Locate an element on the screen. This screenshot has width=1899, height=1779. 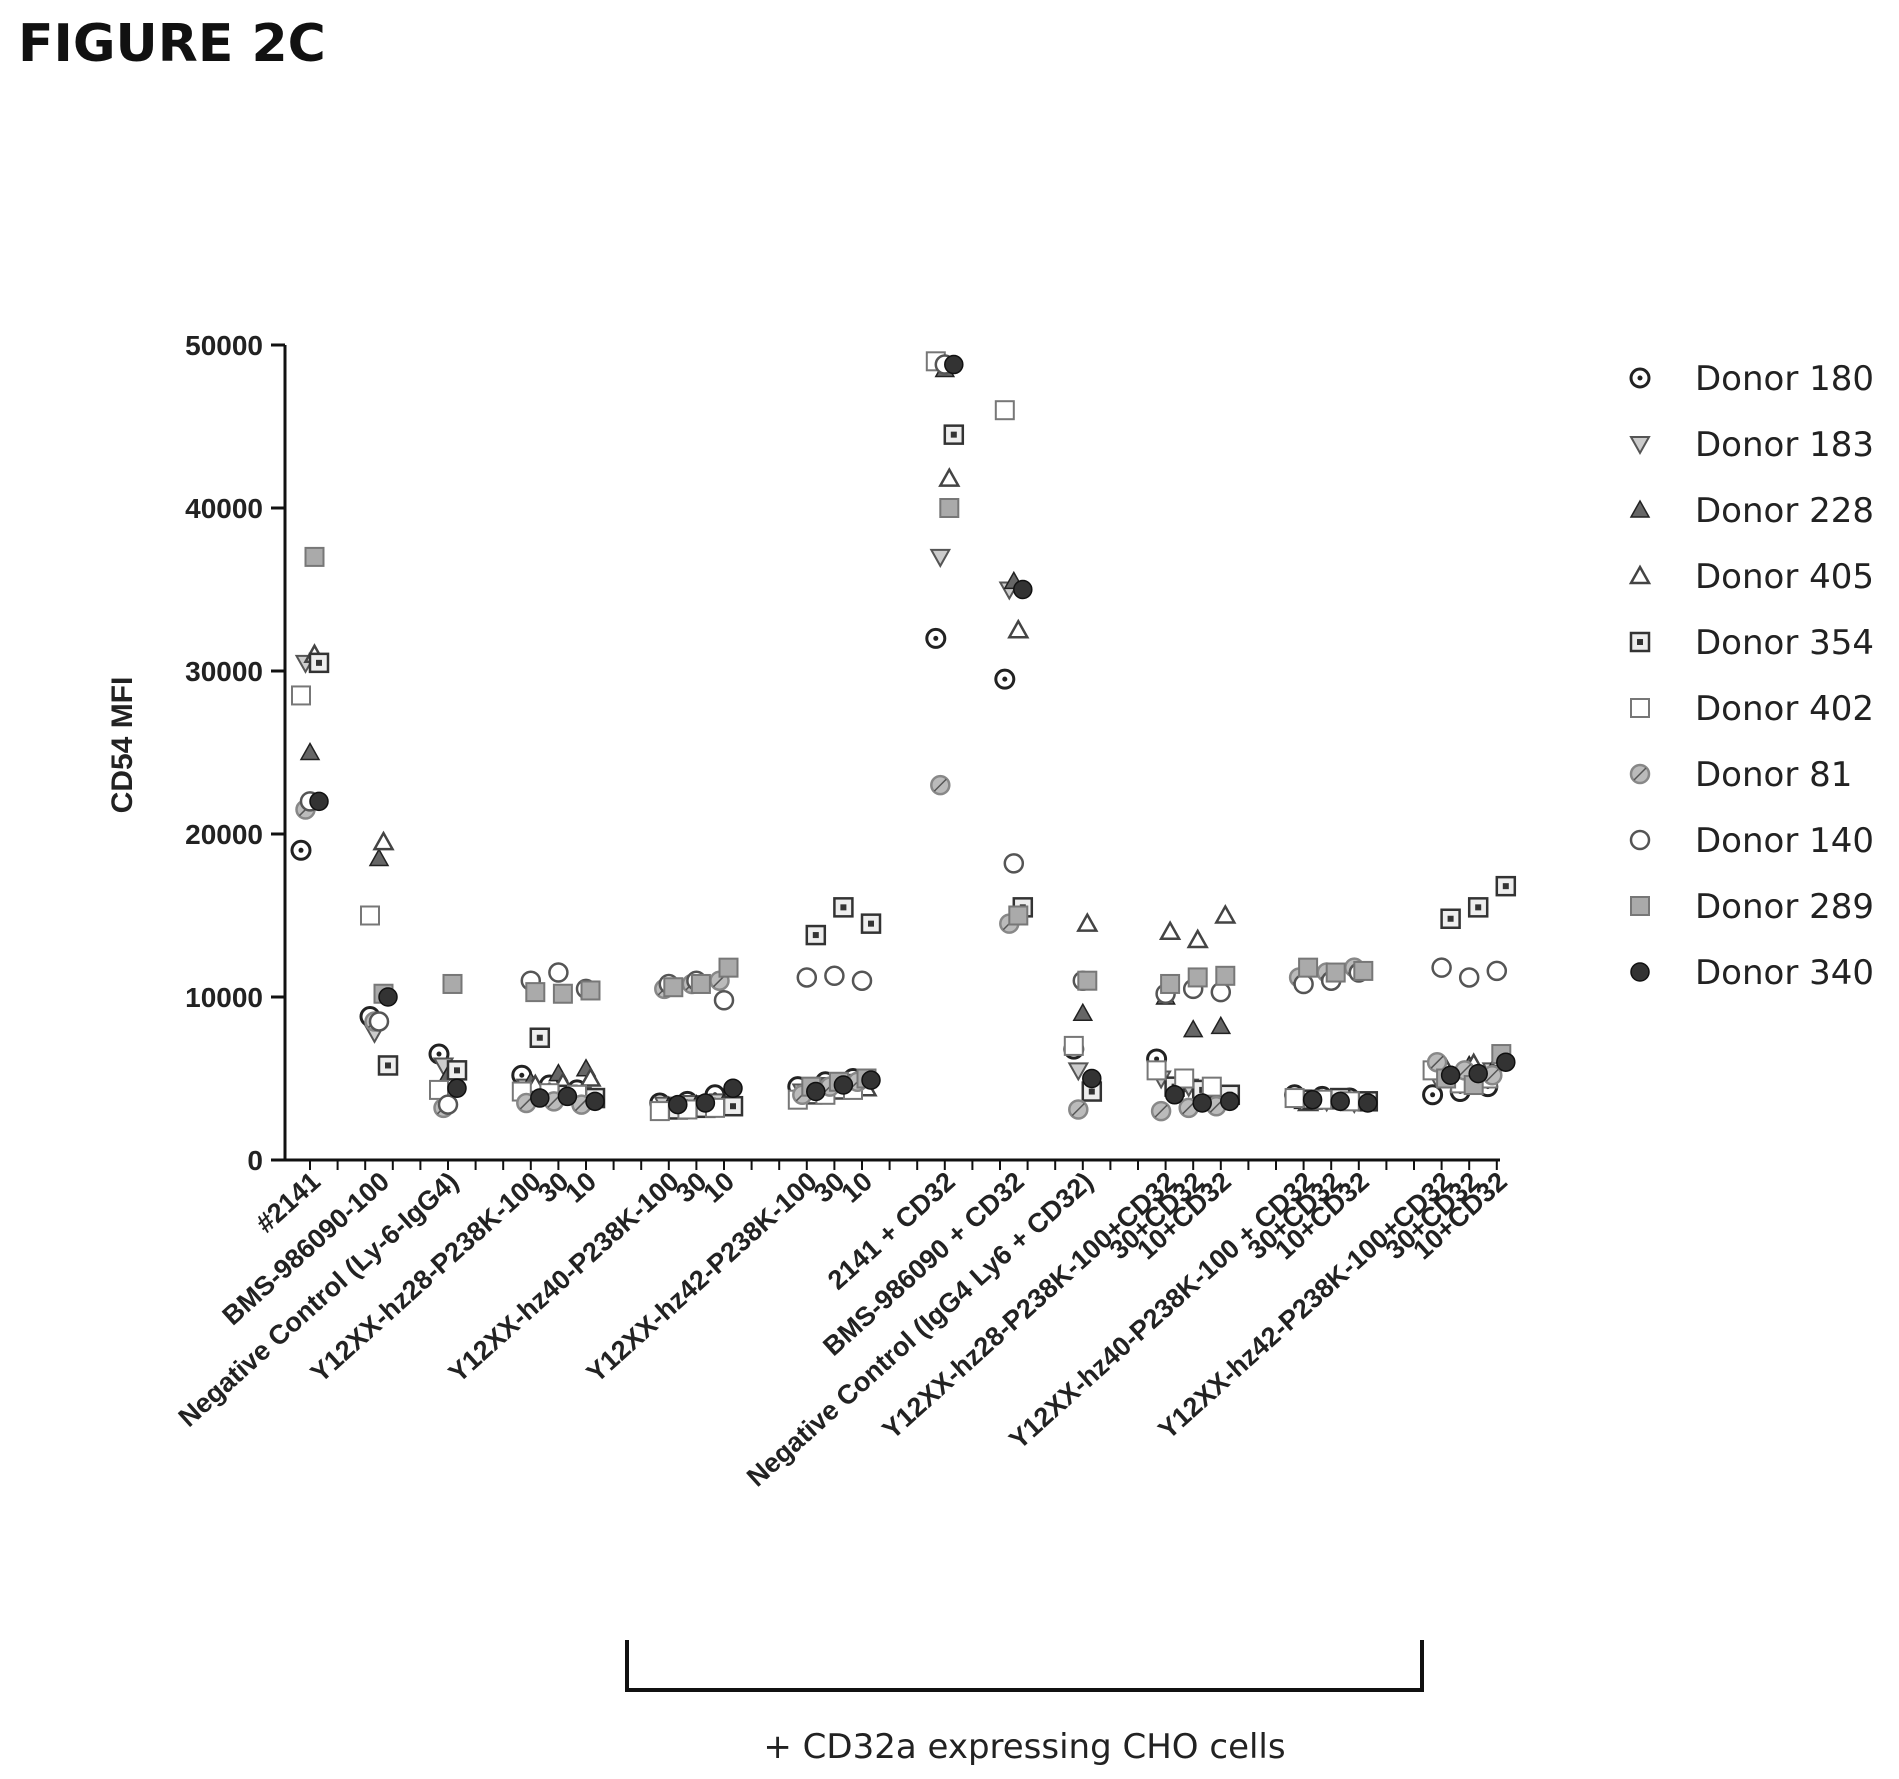
figure-label: FIGURE 2C is located at coordinates (172, 44).